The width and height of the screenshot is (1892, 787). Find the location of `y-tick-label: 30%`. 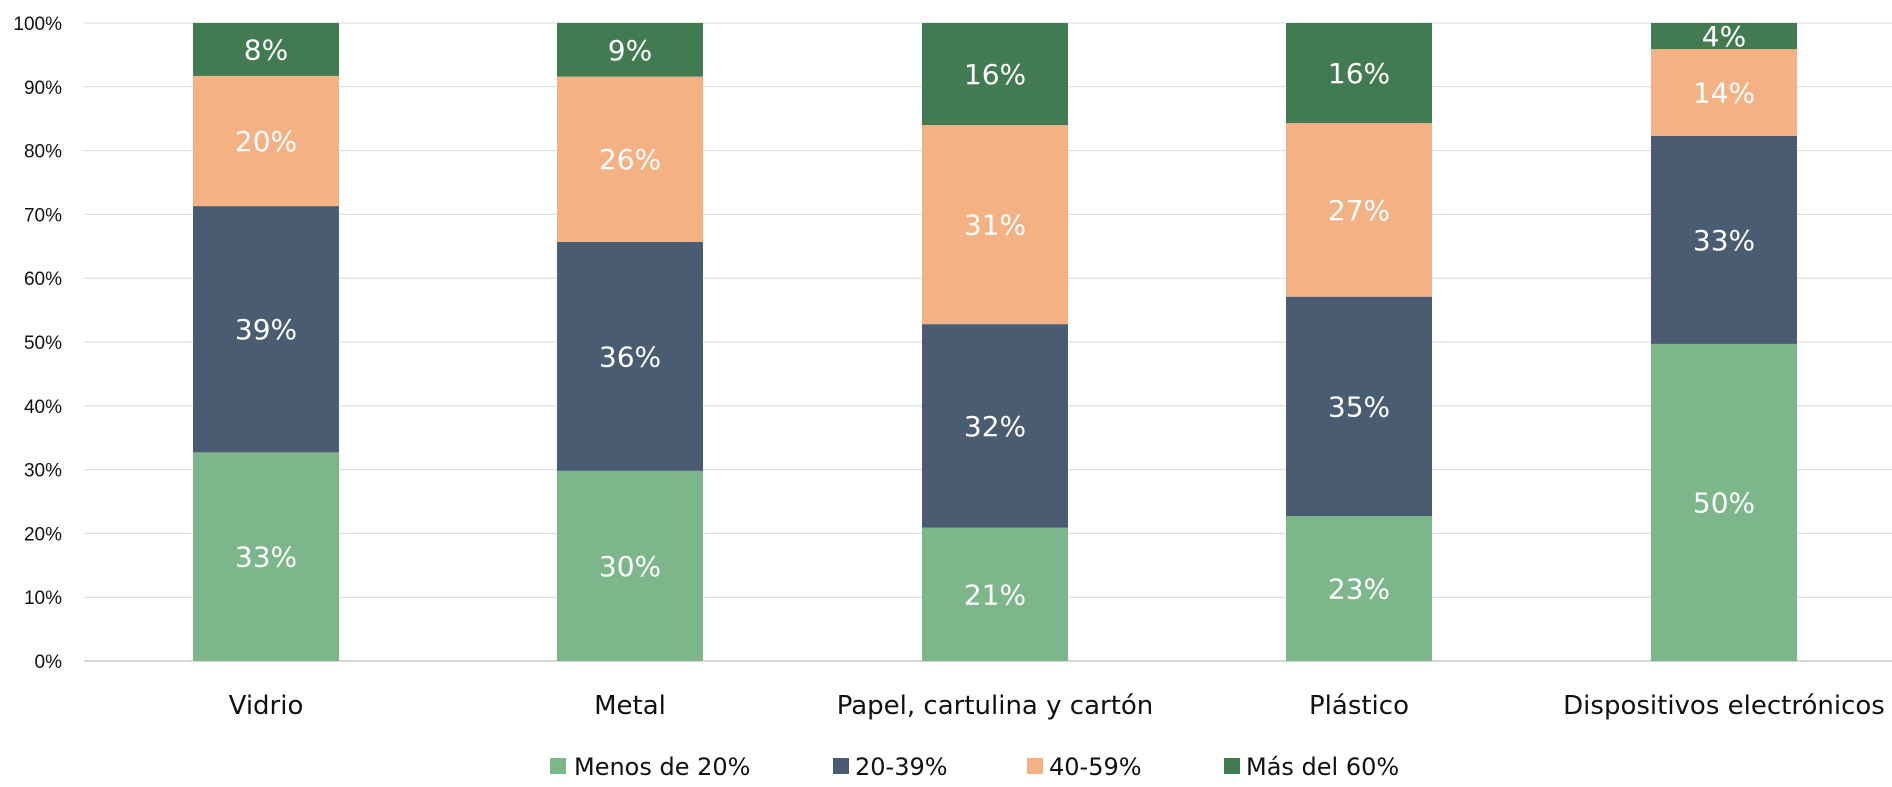

y-tick-label: 30% is located at coordinates (43, 471).